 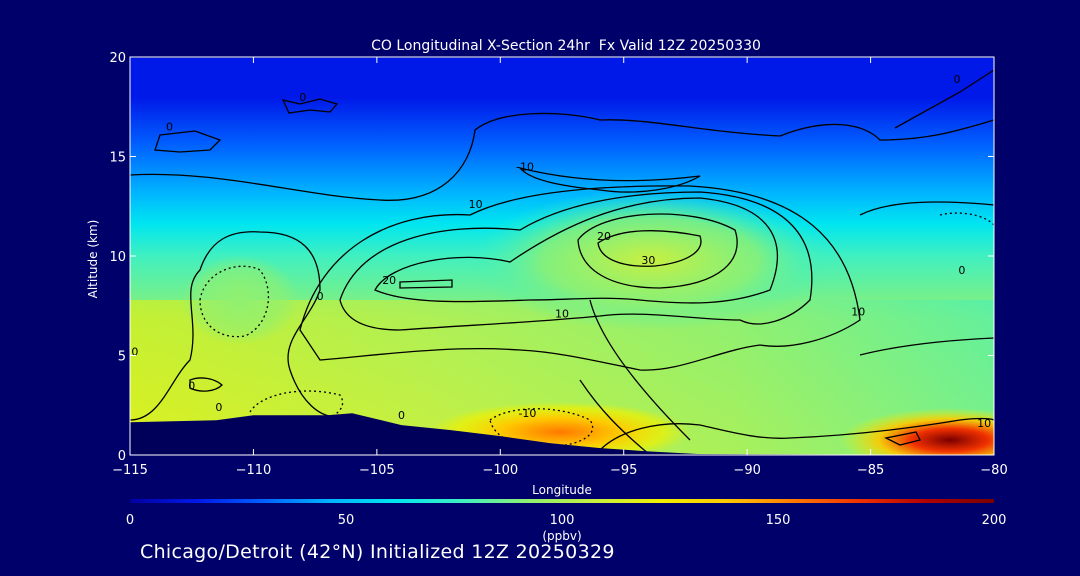 What do you see at coordinates (562, 501) in the screenshot?
I see `colorbar` at bounding box center [562, 501].